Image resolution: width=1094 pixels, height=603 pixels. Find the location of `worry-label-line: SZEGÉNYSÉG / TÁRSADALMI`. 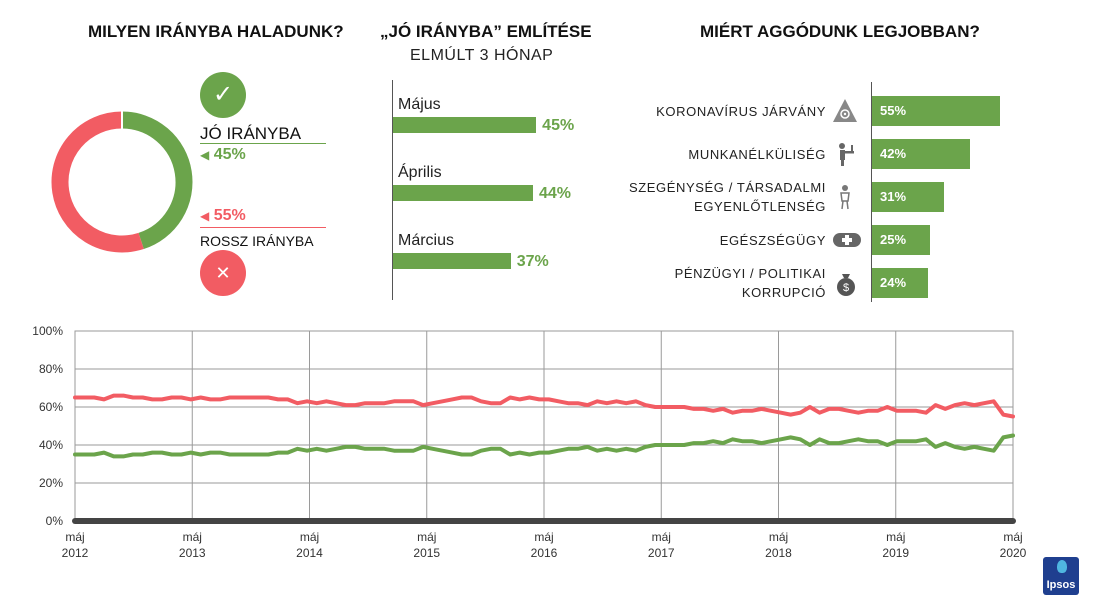

worry-label-line: SZEGÉNYSÉG / TÁRSADALMI is located at coordinates (727, 187).